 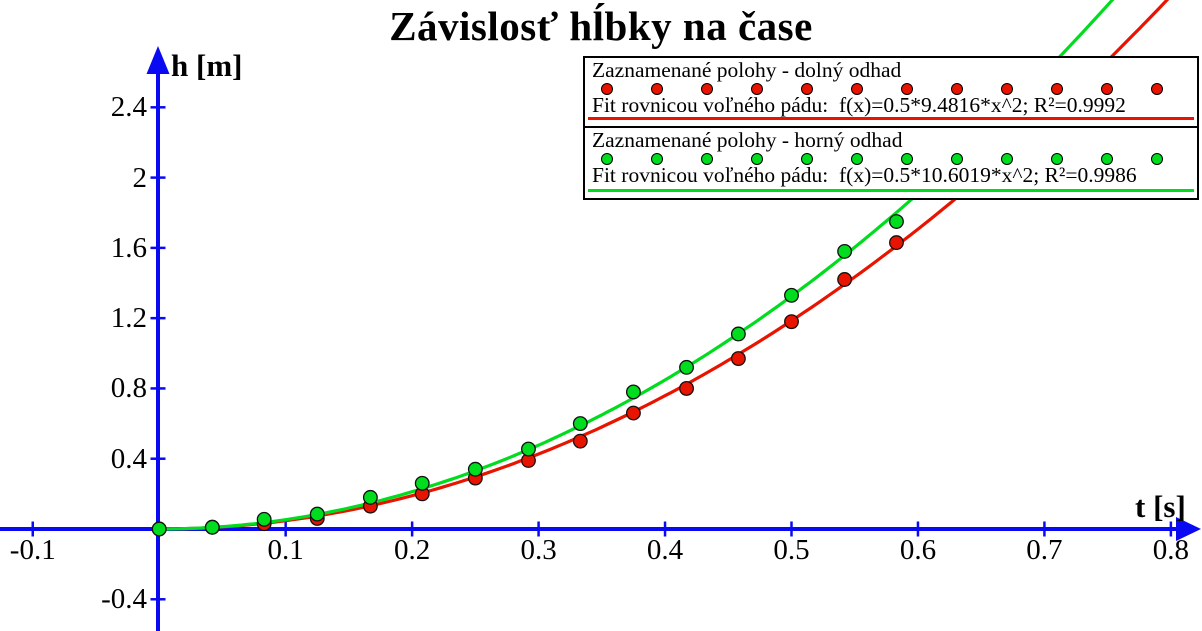 I want to click on y-tick-label: 1.6, so click(x=128, y=247).